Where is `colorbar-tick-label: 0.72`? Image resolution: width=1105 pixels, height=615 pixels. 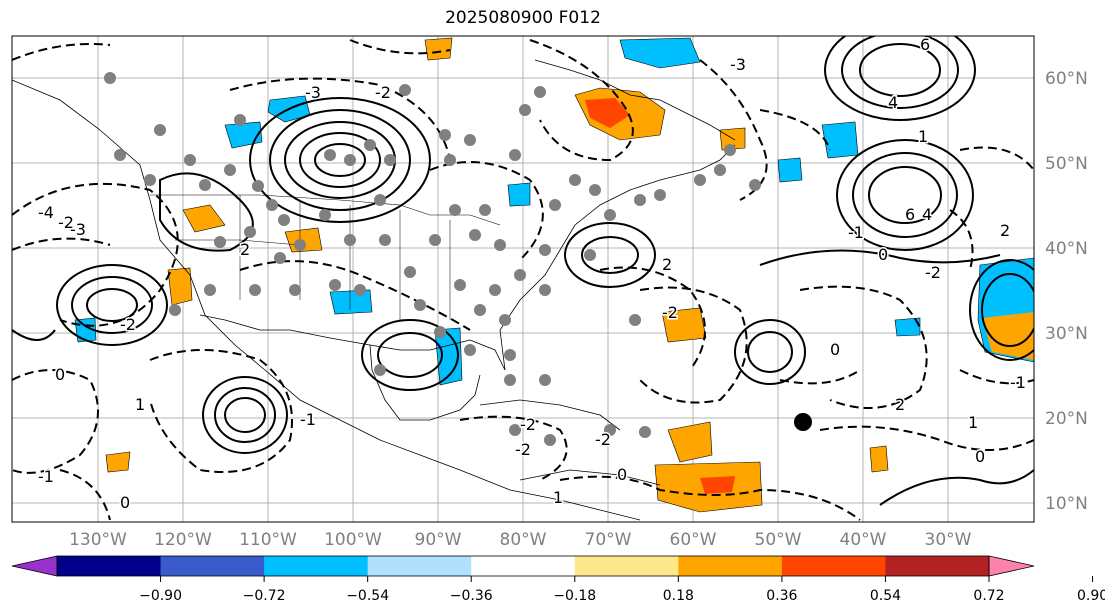
colorbar-tick-label: 0.72 is located at coordinates (988, 596).